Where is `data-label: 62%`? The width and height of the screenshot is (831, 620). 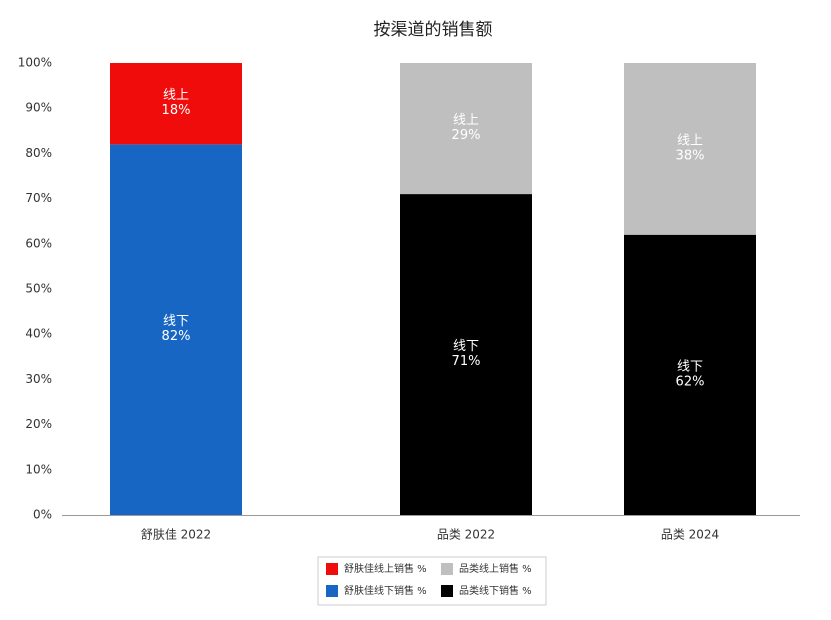
data-label: 62% is located at coordinates (690, 381).